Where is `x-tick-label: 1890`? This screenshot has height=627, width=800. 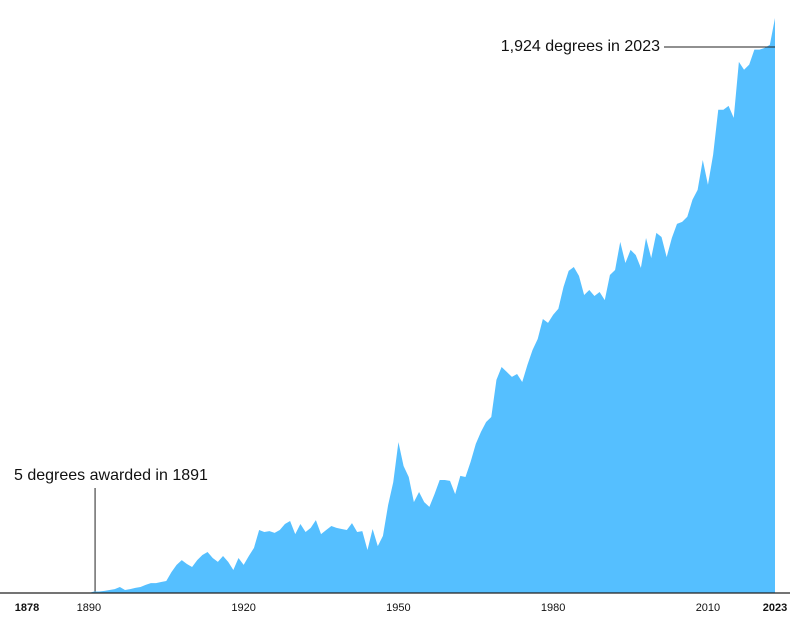 x-tick-label: 1890 is located at coordinates (89, 608).